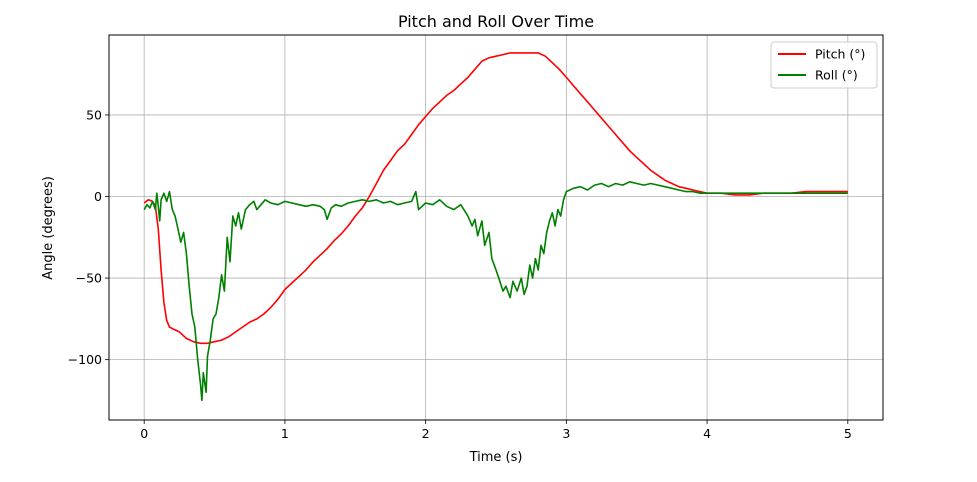  I want to click on x-tick-label: 1, so click(285, 433).